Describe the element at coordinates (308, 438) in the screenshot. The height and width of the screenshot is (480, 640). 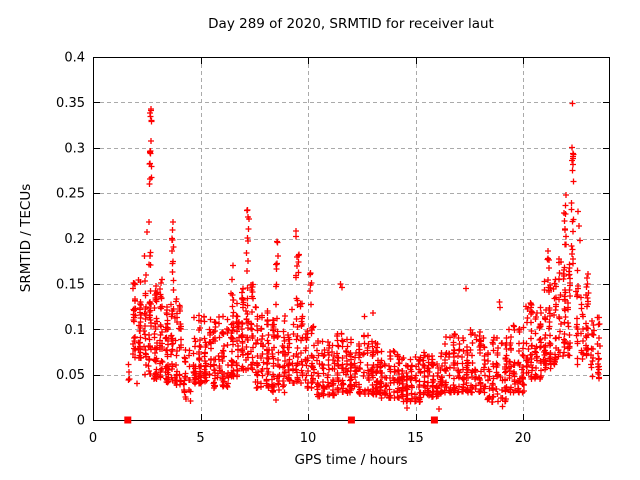
I see `x-tick-label: 10` at that location.